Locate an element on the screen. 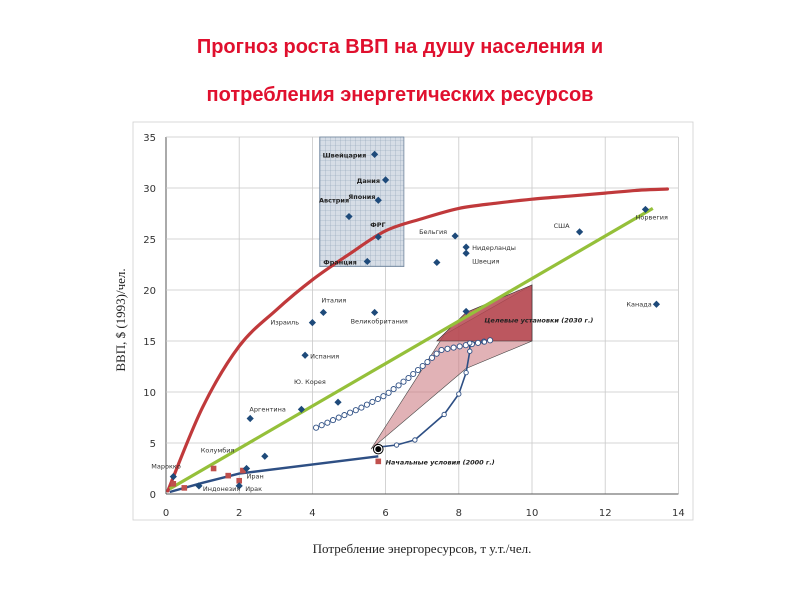 This screenshot has width=800, height=600. target-annotation: Целевые установки (2030 г.) is located at coordinates (538, 321).